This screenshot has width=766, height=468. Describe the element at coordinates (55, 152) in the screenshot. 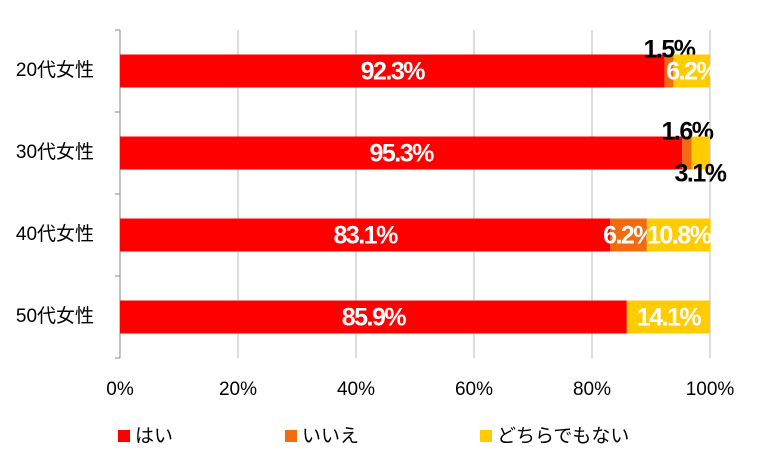

I see `y-tick-label: 30代女性` at that location.